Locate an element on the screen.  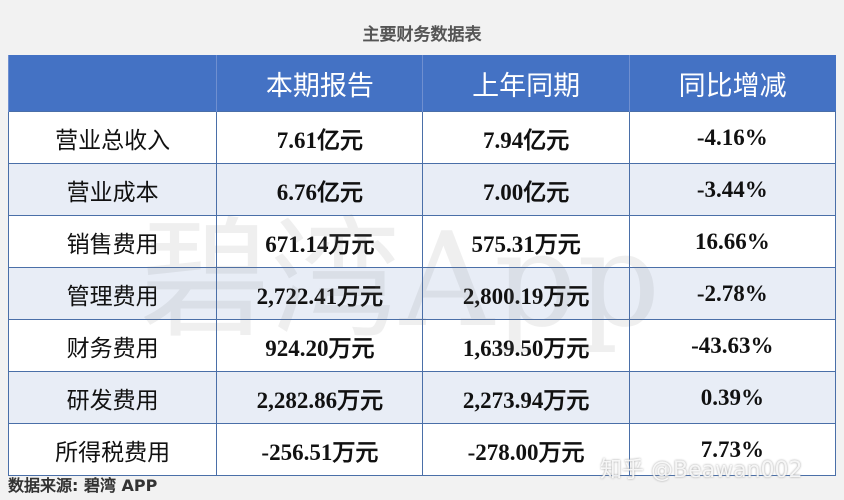
table-row: 管理费用 2,722.41万元 2,800.19万元 -2.78% is located at coordinates (422, 293).